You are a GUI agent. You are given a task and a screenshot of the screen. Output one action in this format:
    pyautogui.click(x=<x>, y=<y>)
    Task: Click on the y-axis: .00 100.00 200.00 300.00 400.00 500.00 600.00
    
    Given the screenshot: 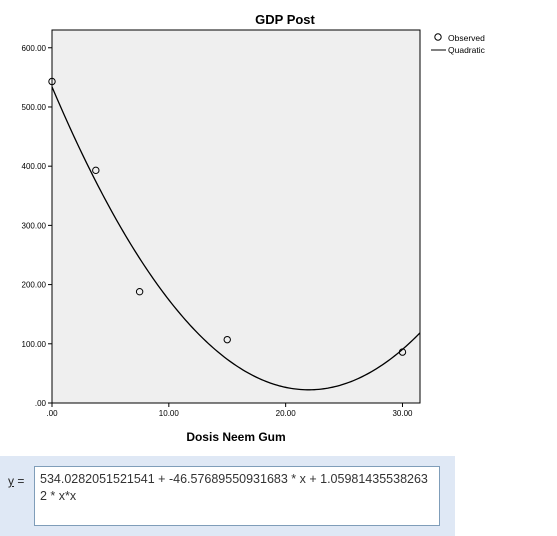 What is the action you would take?
    pyautogui.click(x=37, y=226)
    